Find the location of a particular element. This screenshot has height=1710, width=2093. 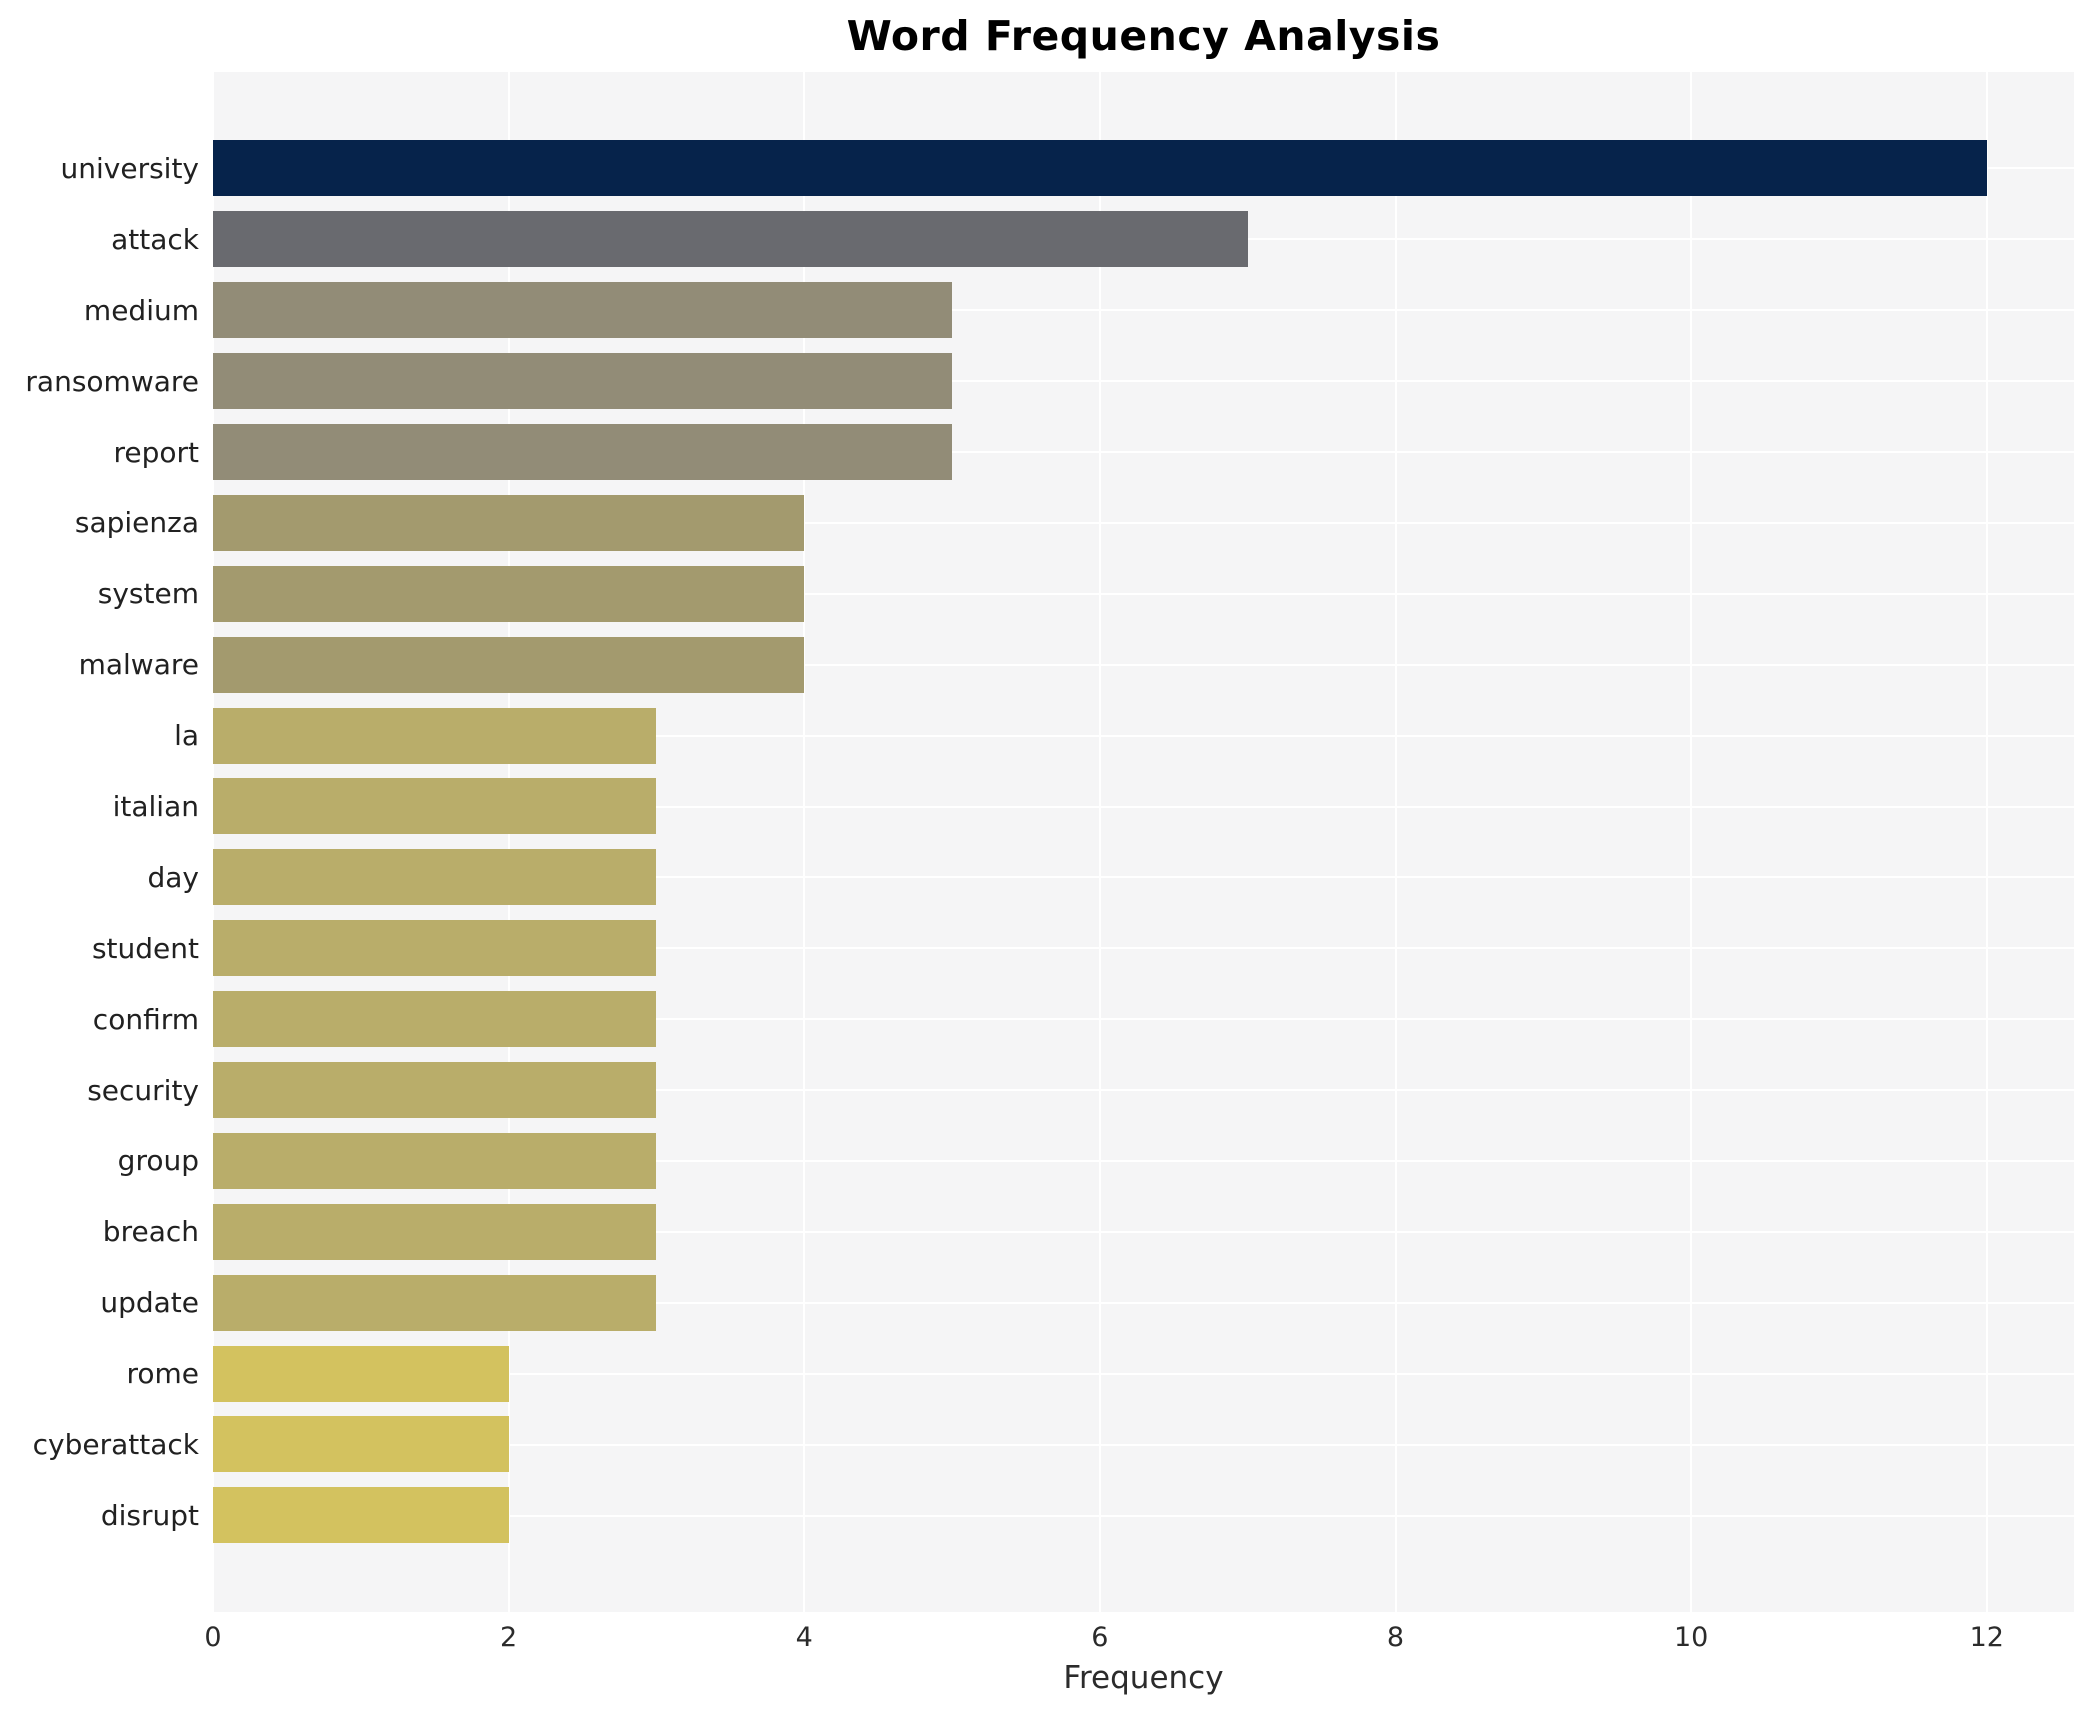

y-tick-label: update is located at coordinates (149, 1303).